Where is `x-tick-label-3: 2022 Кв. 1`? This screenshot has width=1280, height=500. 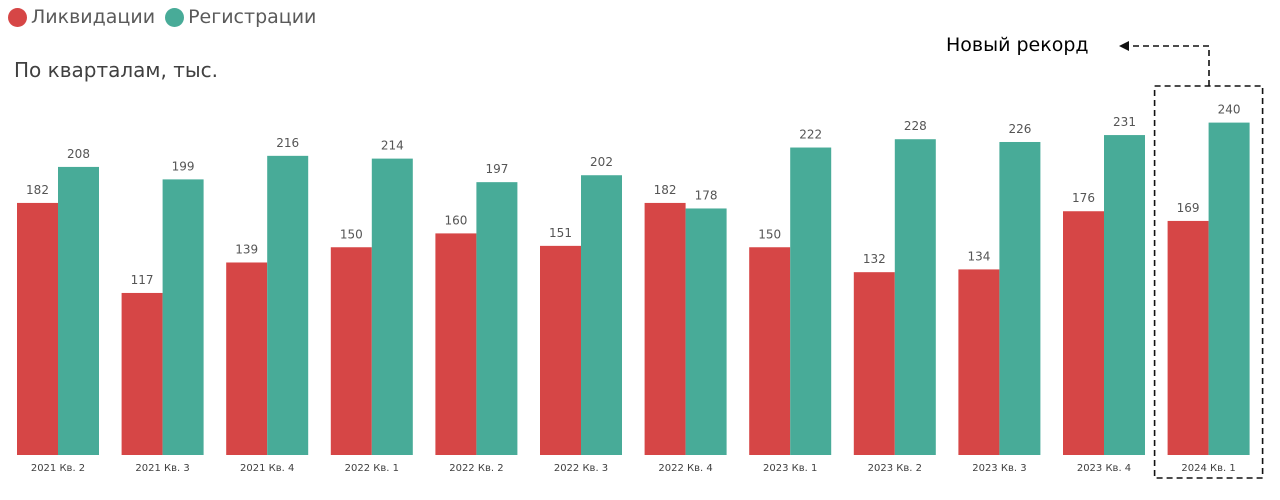 x-tick-label-3: 2022 Кв. 1 is located at coordinates (372, 468).